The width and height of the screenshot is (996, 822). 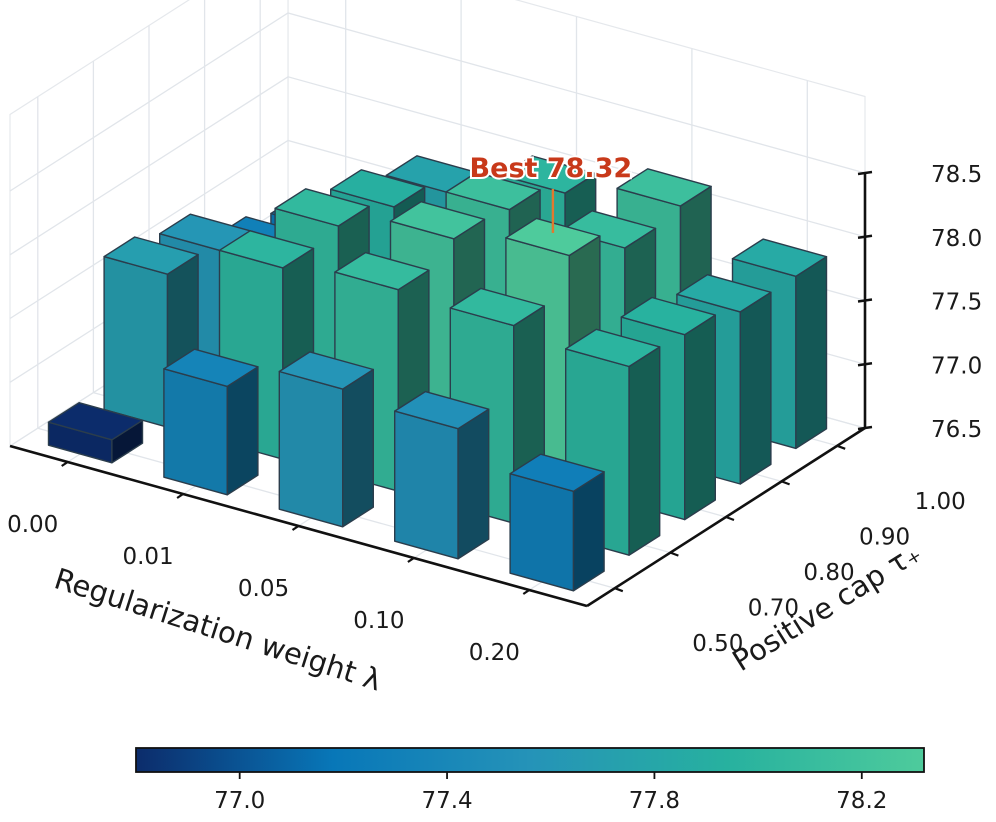 I want to click on x-axis-label: Regularization weight λ, so click(x=217, y=629).